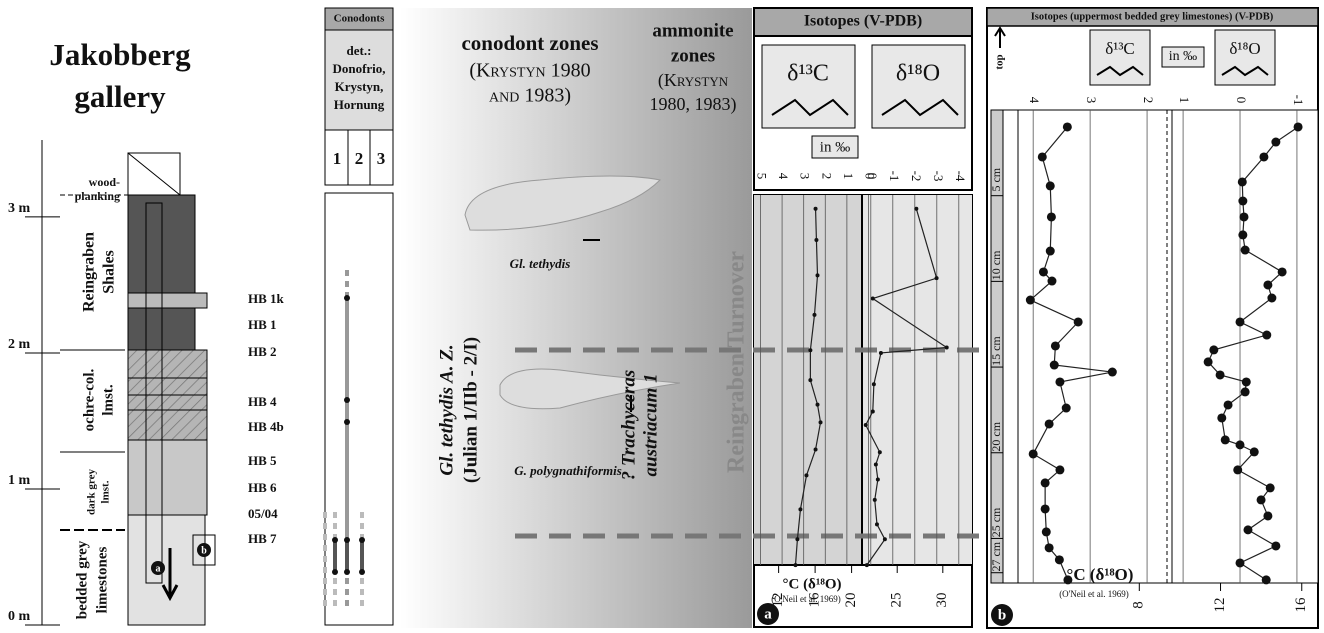  I want to click on unit-label: dark grey, so click(92, 492).